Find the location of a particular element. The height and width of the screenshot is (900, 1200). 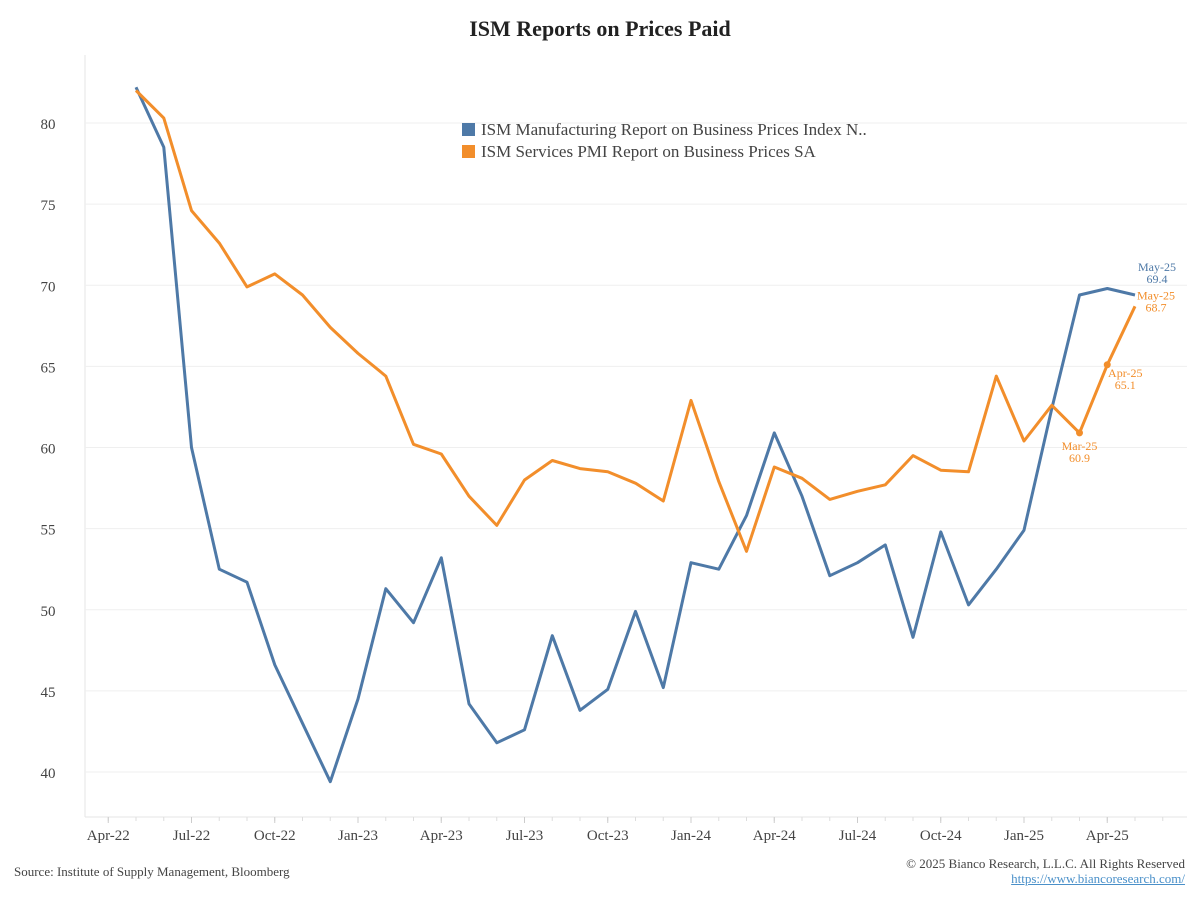

chart-title: ISM Reports on Prices Paid is located at coordinates (600, 28).